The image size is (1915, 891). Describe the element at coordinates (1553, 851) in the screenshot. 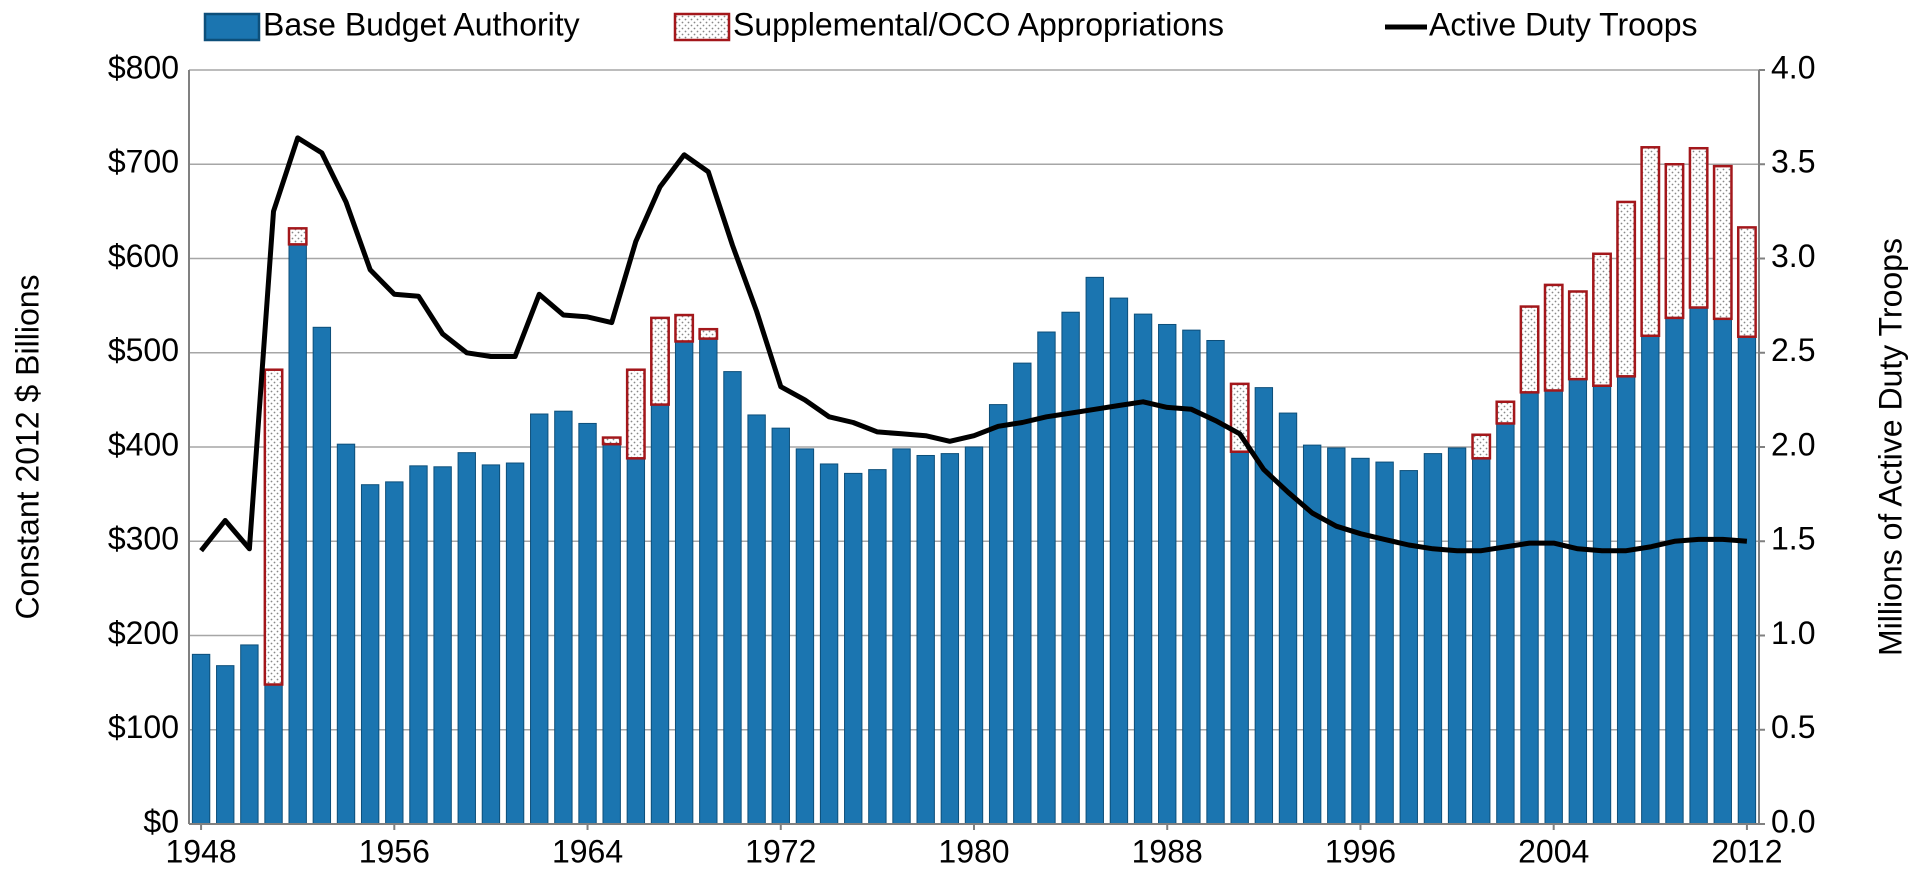

I see `x-tick-label: 2004` at that location.